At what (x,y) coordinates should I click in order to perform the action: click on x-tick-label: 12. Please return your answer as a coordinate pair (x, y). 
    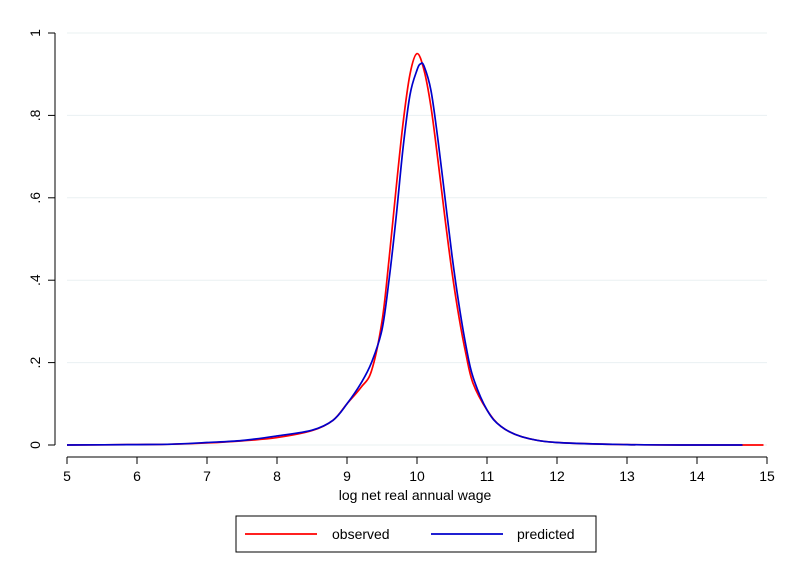
    Looking at the image, I should click on (557, 476).